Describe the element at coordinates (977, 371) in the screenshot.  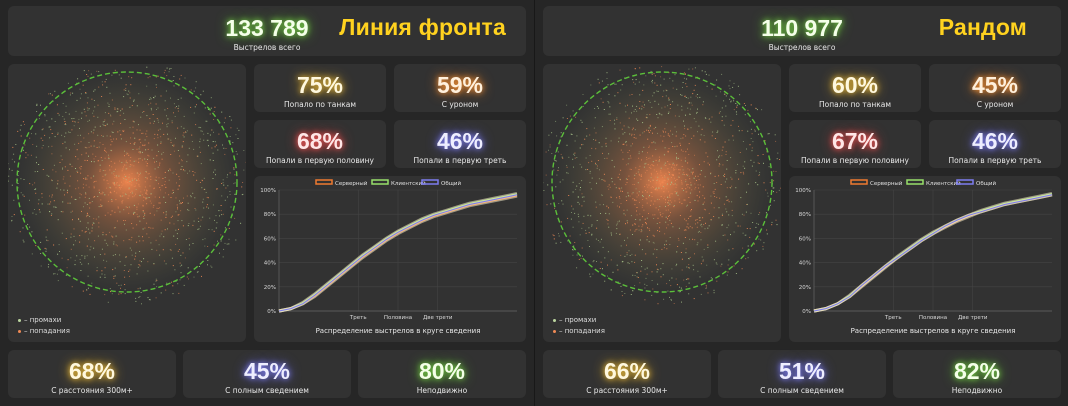
I see `stat-value: 82%` at that location.